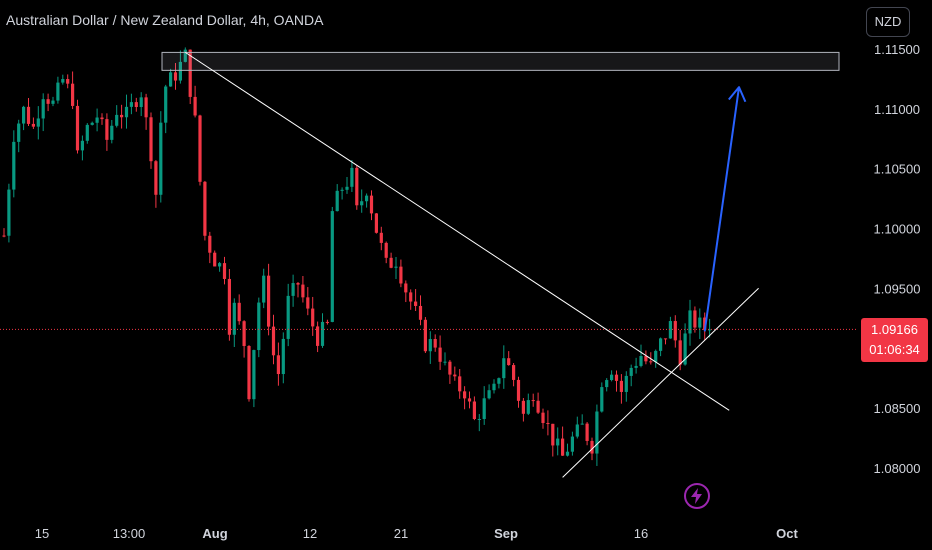 The image size is (932, 550). I want to click on price-tick-label: 1.08000, so click(897, 468).